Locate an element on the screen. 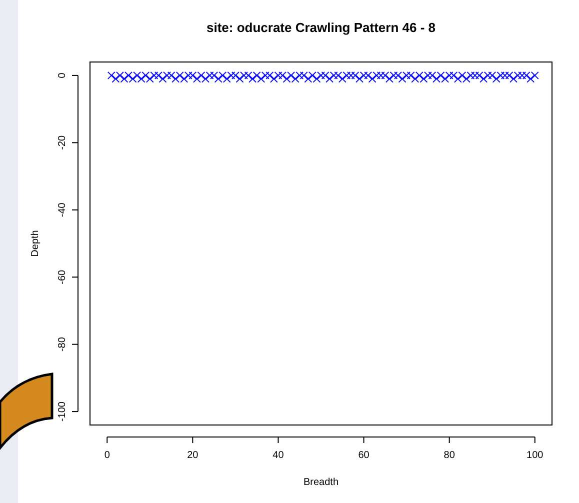  y-tick-label: -40 is located at coordinates (62, 210).